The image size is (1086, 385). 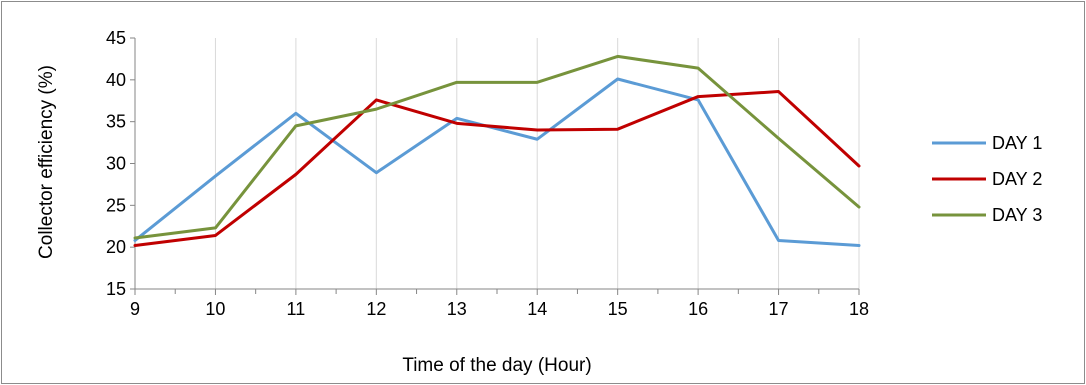 I want to click on y-tick-label: 25, so click(x=116, y=205).